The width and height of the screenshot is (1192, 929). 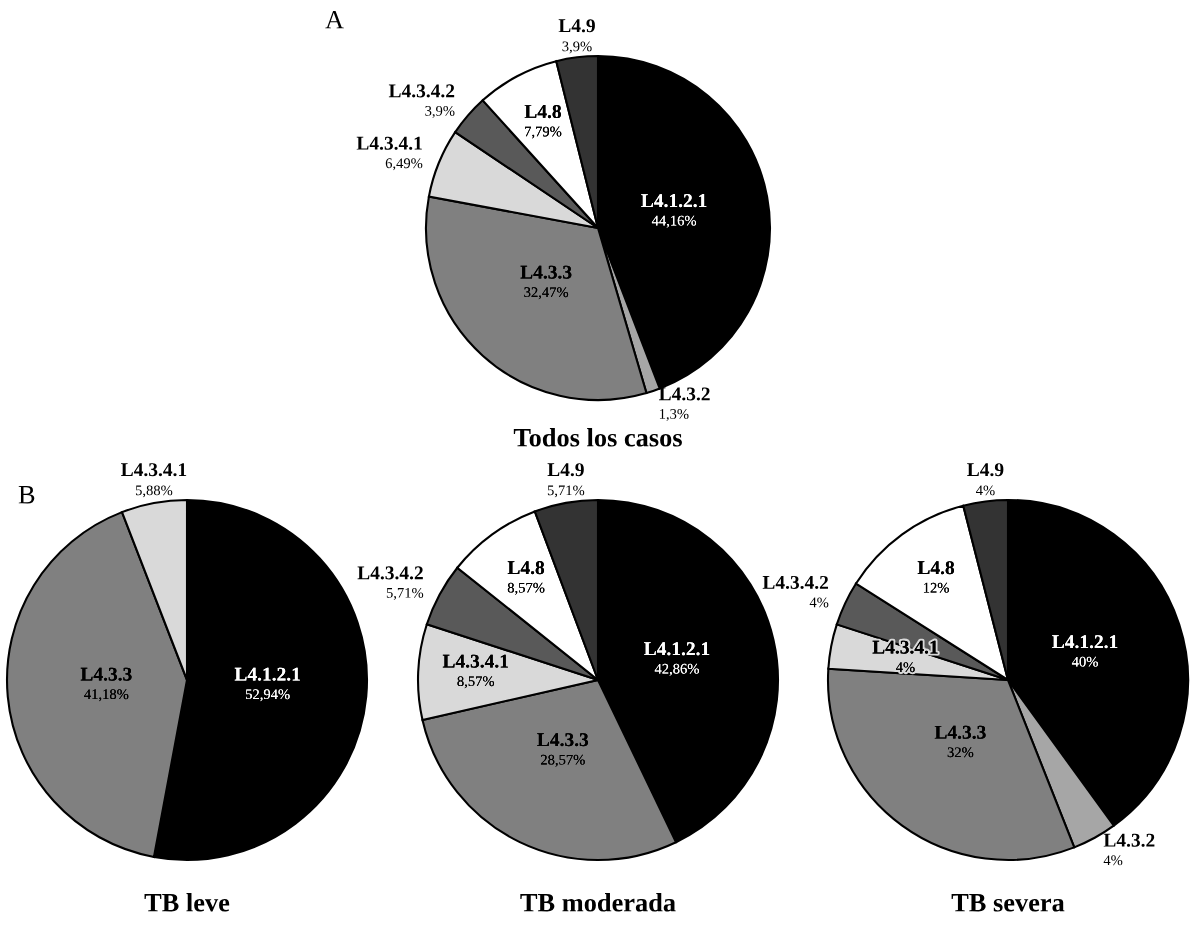 I want to click on text: A, so click(x=334, y=19).